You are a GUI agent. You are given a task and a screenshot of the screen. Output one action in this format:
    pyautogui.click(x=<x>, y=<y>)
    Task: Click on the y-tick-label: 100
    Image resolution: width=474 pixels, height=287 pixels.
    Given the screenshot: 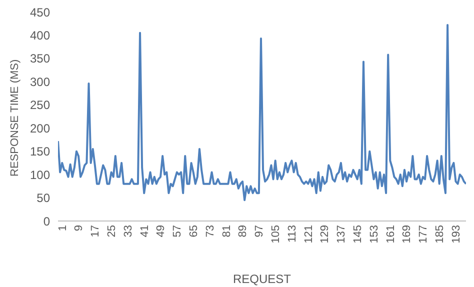 What is the action you would take?
    pyautogui.click(x=40, y=175)
    